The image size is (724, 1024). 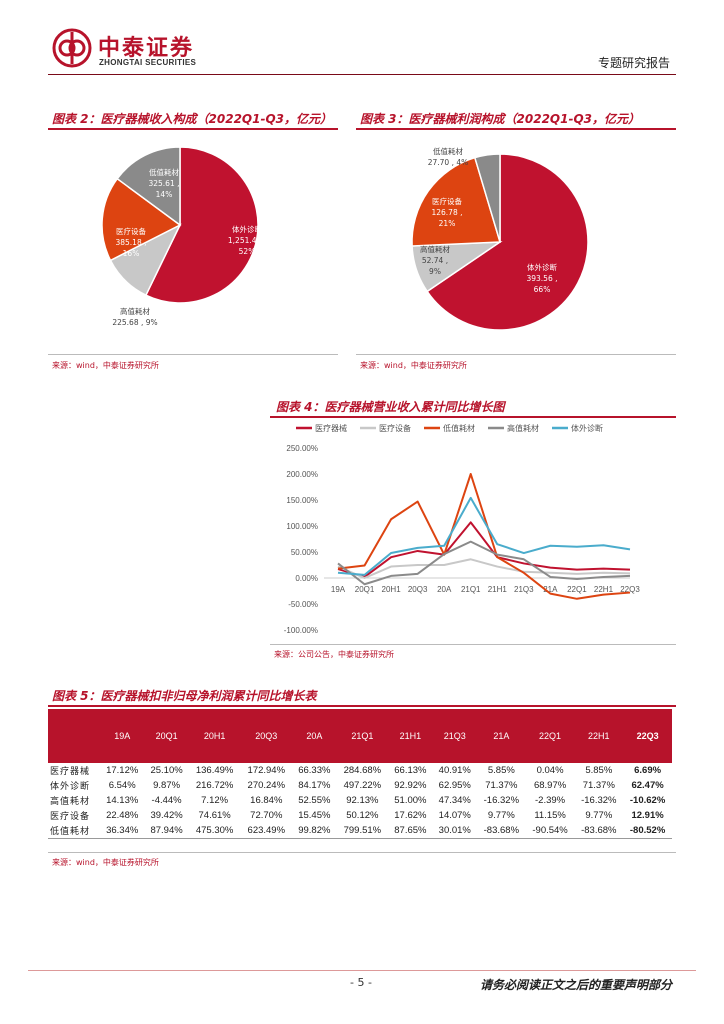 What do you see at coordinates (302, 474) in the screenshot?
I see `y-tick-label: 200.00%` at bounding box center [302, 474].